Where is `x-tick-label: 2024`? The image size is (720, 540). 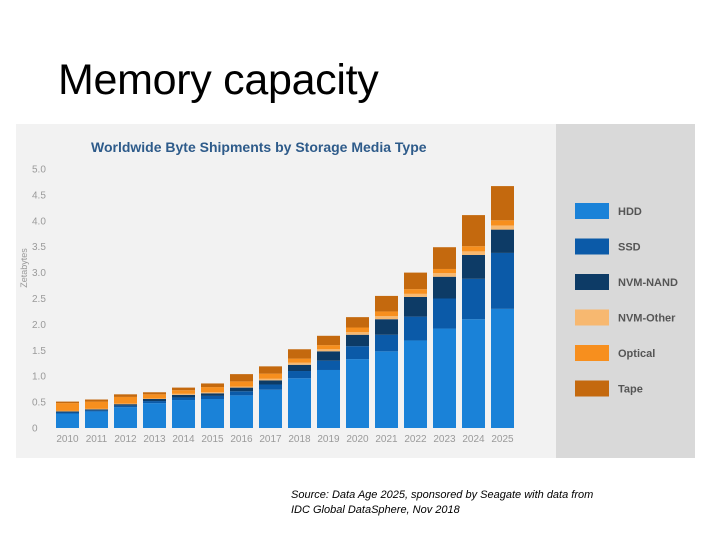
x-tick-label: 2024 is located at coordinates (473, 439).